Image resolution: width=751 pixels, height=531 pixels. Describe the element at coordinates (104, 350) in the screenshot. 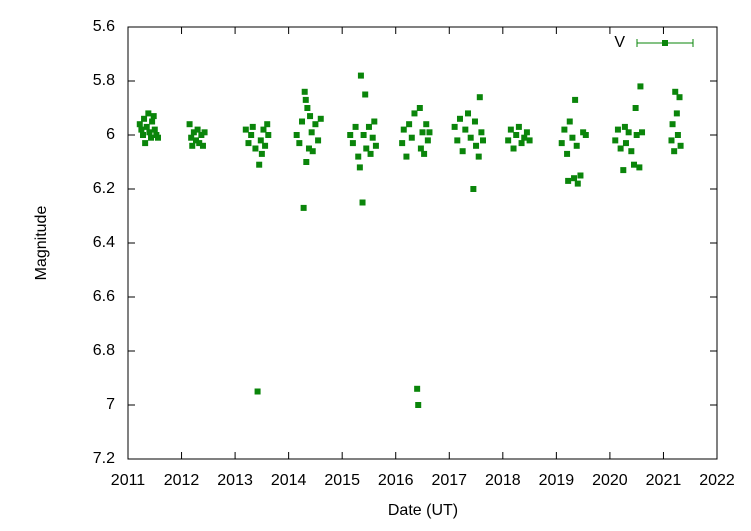

I see `y-tick-label: 6.8` at that location.